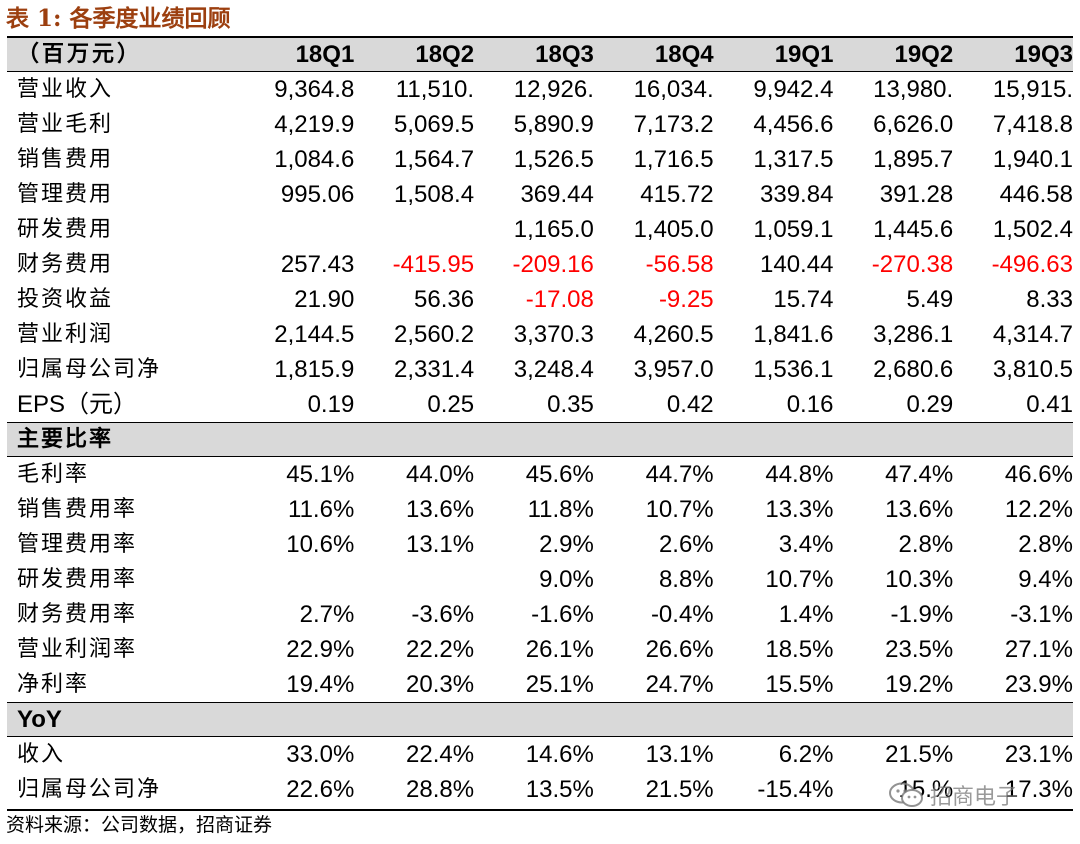 The height and width of the screenshot is (844, 1080). What do you see at coordinates (80, 54) in the screenshot?
I see `unit-label: （百万元）` at bounding box center [80, 54].